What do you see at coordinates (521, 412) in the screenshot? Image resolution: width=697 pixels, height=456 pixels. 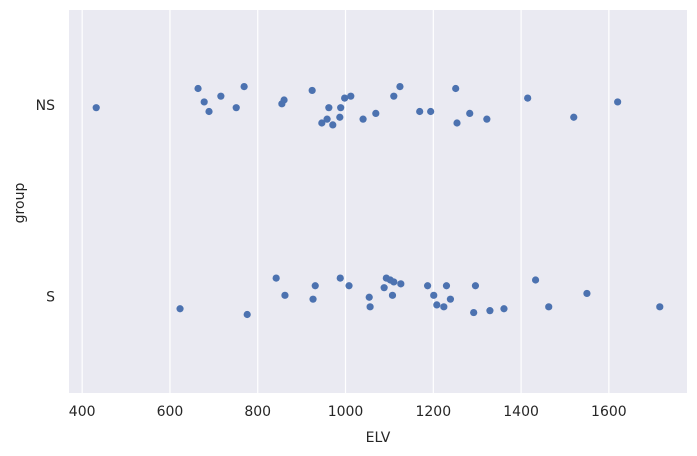 I see `x-tick-label: 1400` at bounding box center [521, 412].